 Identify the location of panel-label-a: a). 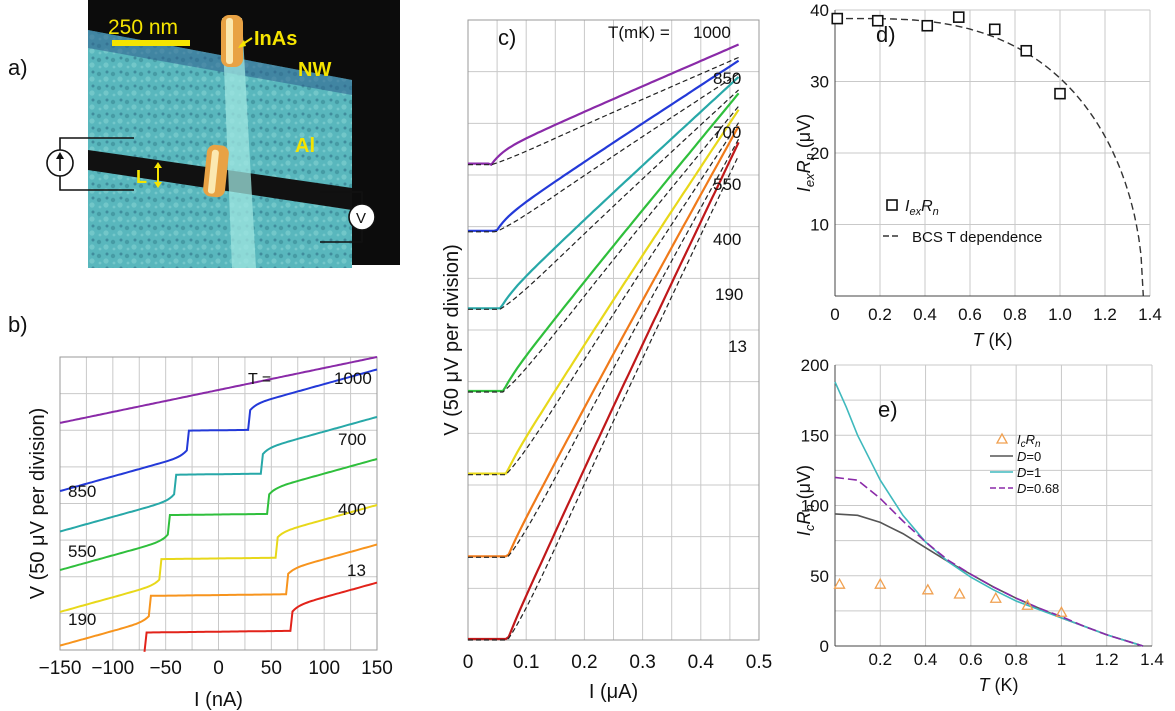
(18, 67).